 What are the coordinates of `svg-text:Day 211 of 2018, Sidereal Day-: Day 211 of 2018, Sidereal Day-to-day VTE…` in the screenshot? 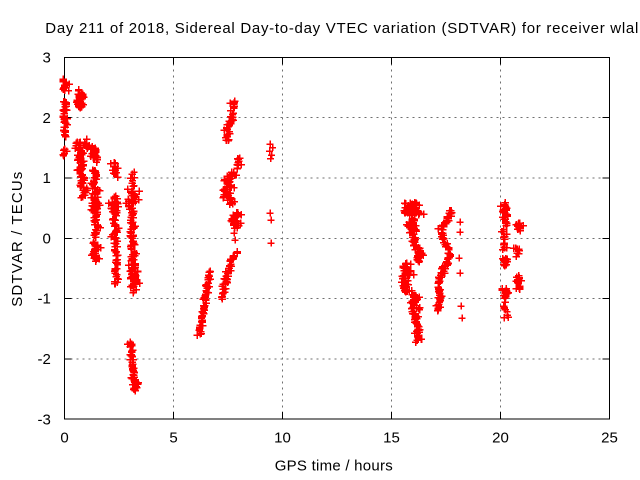 It's located at (341, 28).